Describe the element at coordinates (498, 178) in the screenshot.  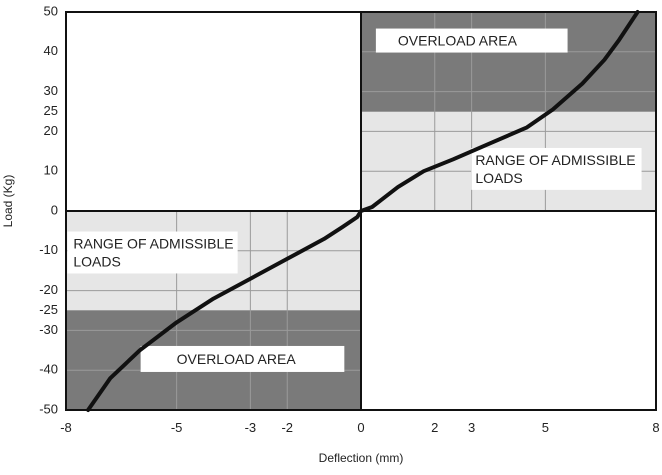
I see `annotation-label-2: LOADS` at that location.